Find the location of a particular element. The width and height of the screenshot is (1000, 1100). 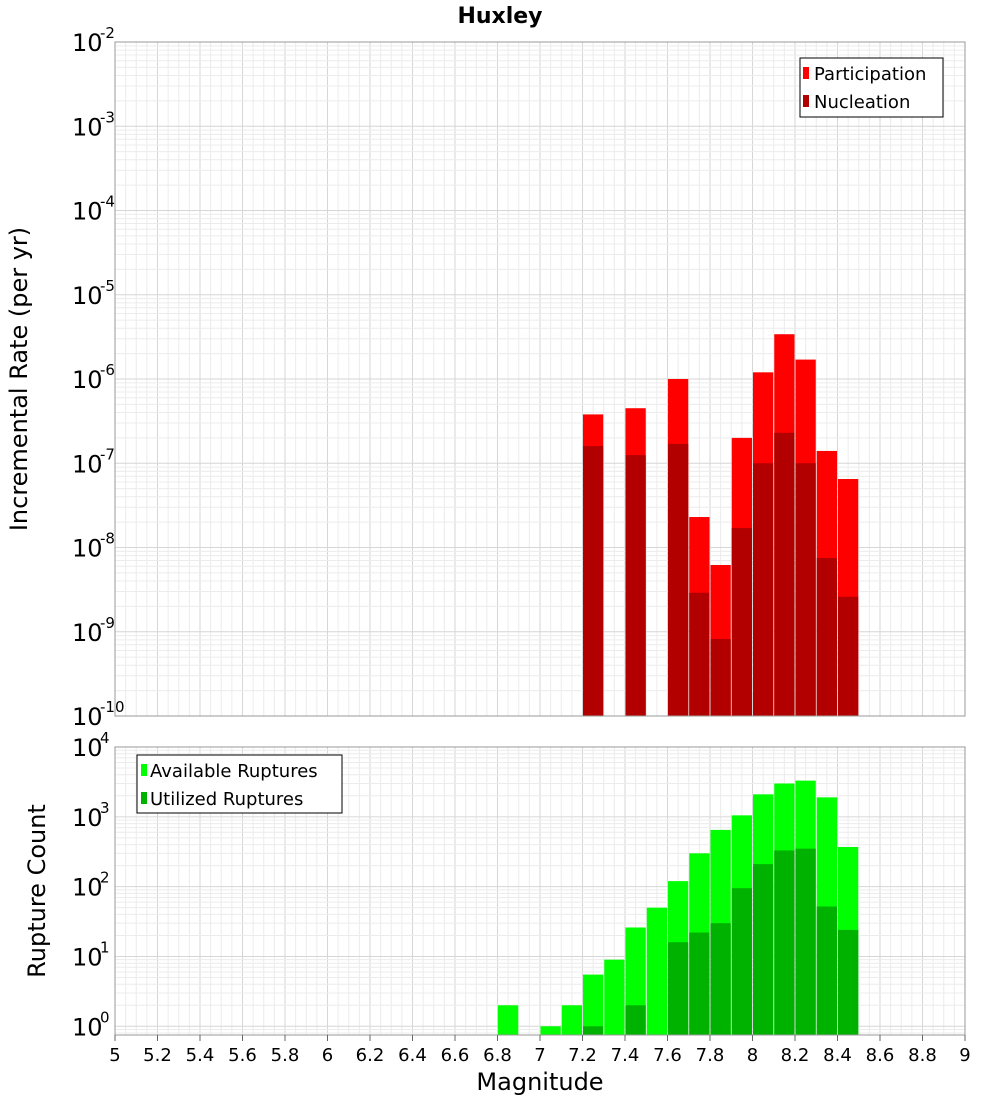

rate-y-tick-exponent: -4 is located at coordinates (107, 202).